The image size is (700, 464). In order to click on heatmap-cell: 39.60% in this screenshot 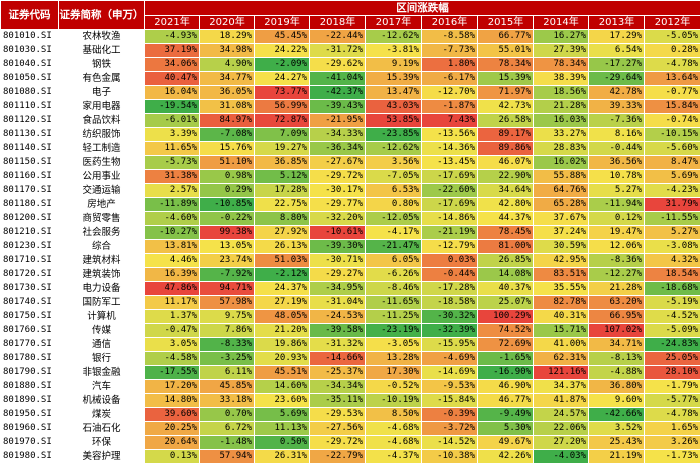, I will do `click(172, 415)`.